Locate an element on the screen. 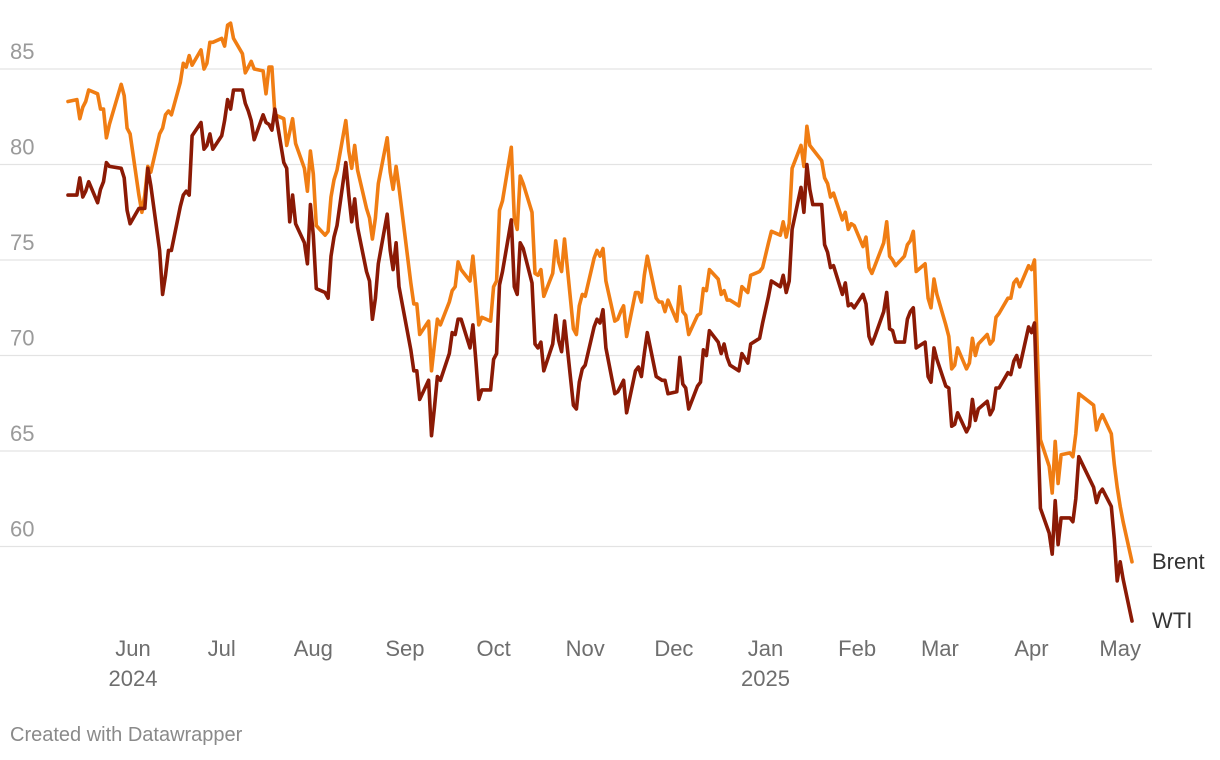  x-tick-label-jan: Jan is located at coordinates (765, 648).